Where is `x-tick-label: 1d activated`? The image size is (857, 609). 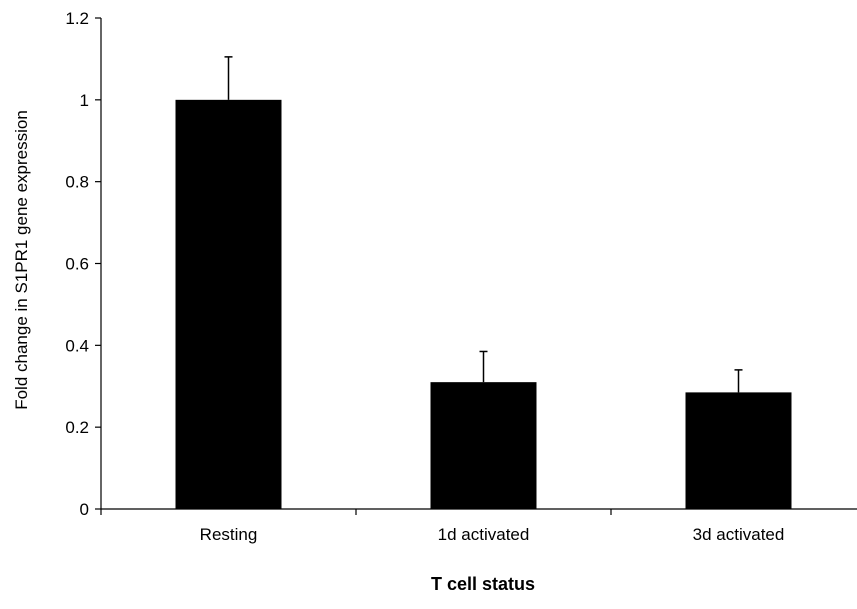 x-tick-label: 1d activated is located at coordinates (484, 534).